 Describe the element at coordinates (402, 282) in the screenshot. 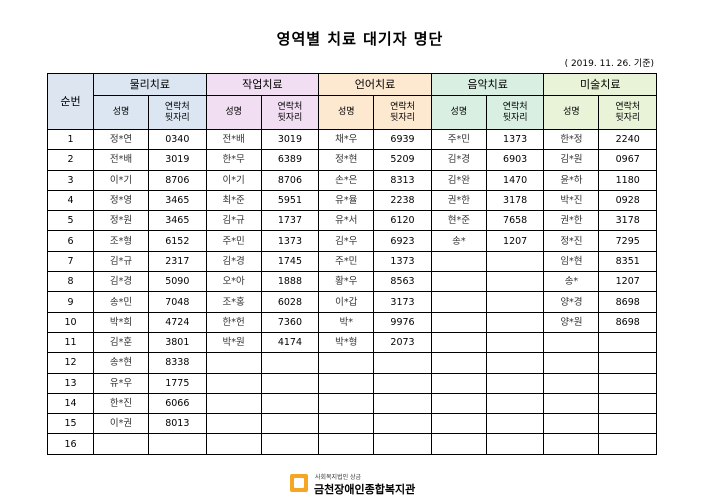

I see `contact-digits-cell: 8563` at that location.